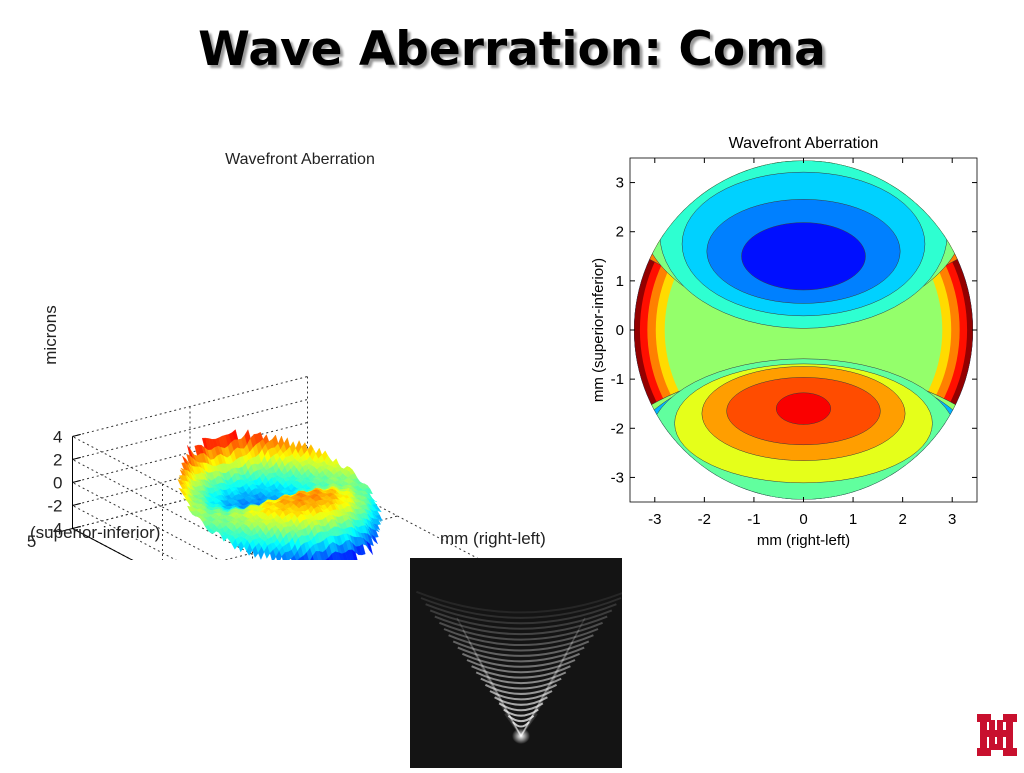  I want to click on z-axis-label: microns, so click(50, 335).